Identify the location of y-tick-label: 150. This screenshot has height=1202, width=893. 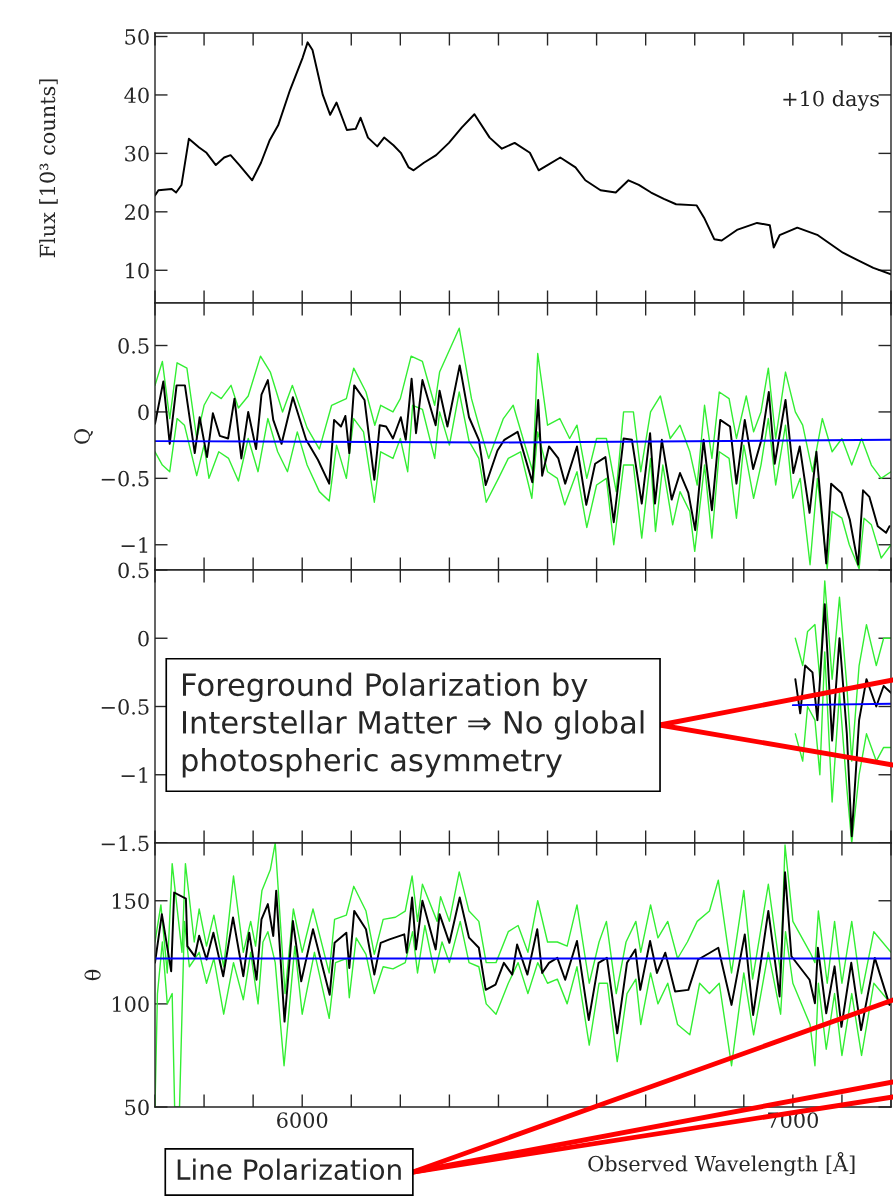
(130, 901).